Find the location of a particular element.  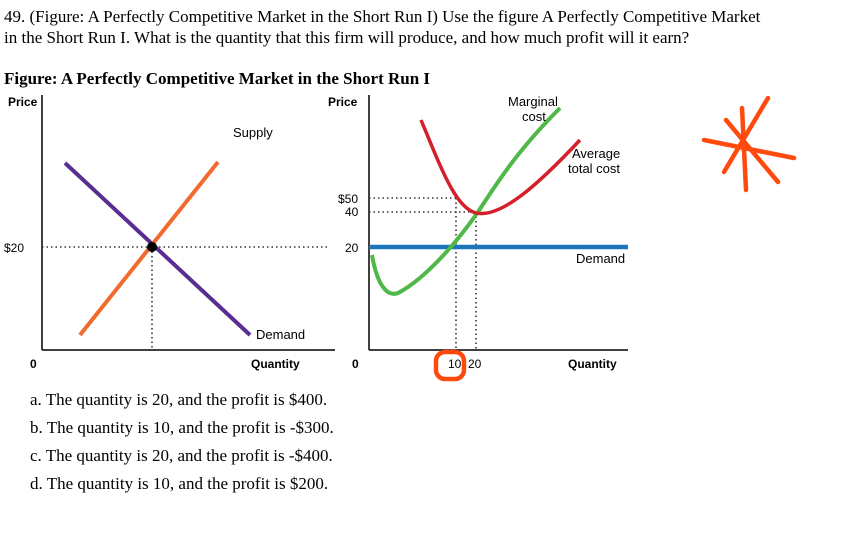

market-y-axis-label: Price is located at coordinates (23, 102).